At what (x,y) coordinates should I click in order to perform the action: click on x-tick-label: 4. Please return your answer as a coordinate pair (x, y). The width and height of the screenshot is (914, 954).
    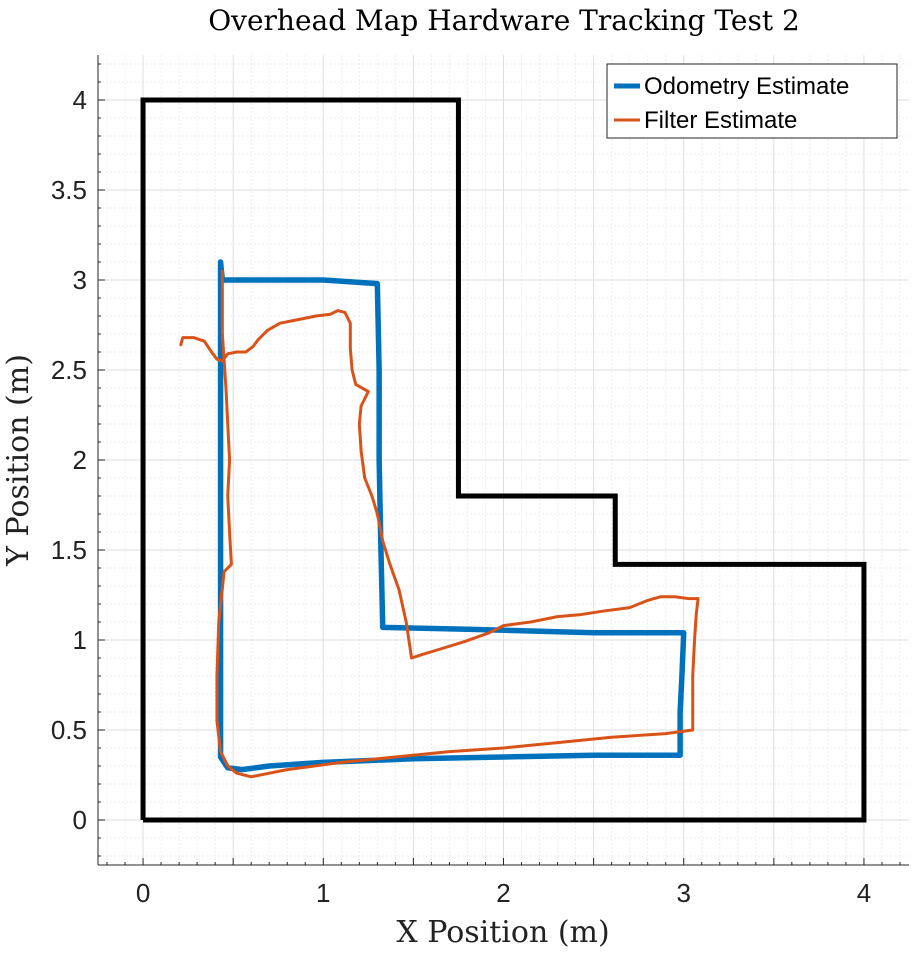
    Looking at the image, I should click on (864, 893).